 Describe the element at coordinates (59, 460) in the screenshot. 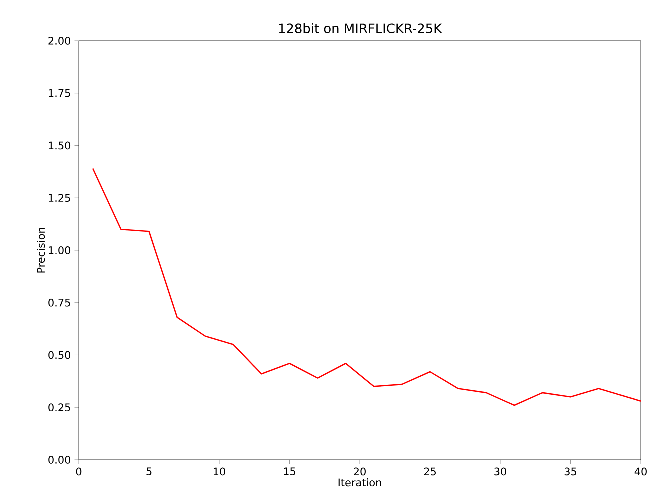

I see `y-tick-label: 0.00` at that location.